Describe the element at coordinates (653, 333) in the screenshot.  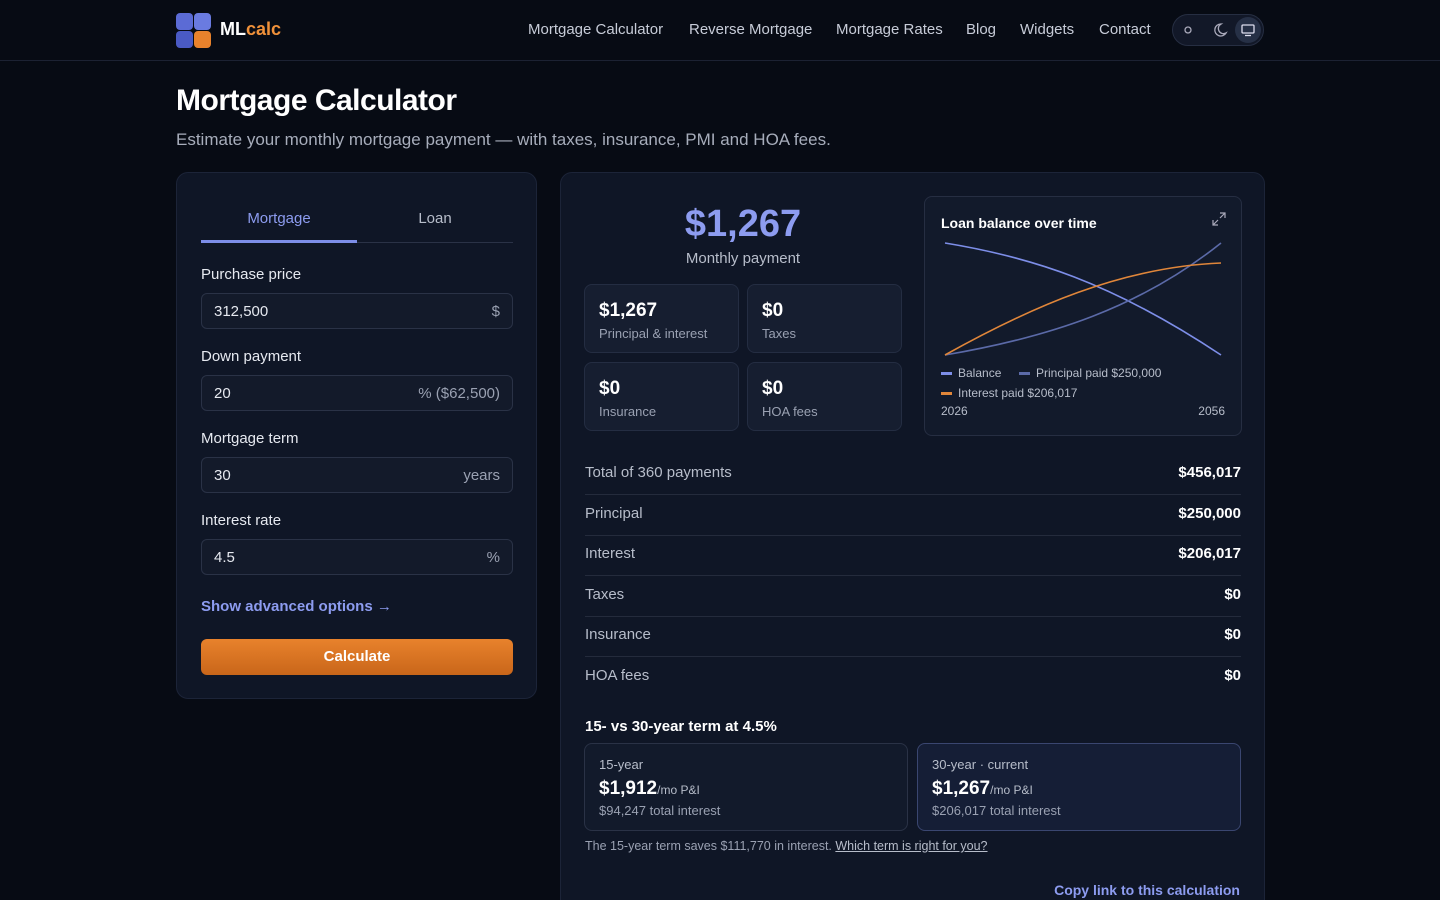
I see `tile-label: Principal & interest` at that location.